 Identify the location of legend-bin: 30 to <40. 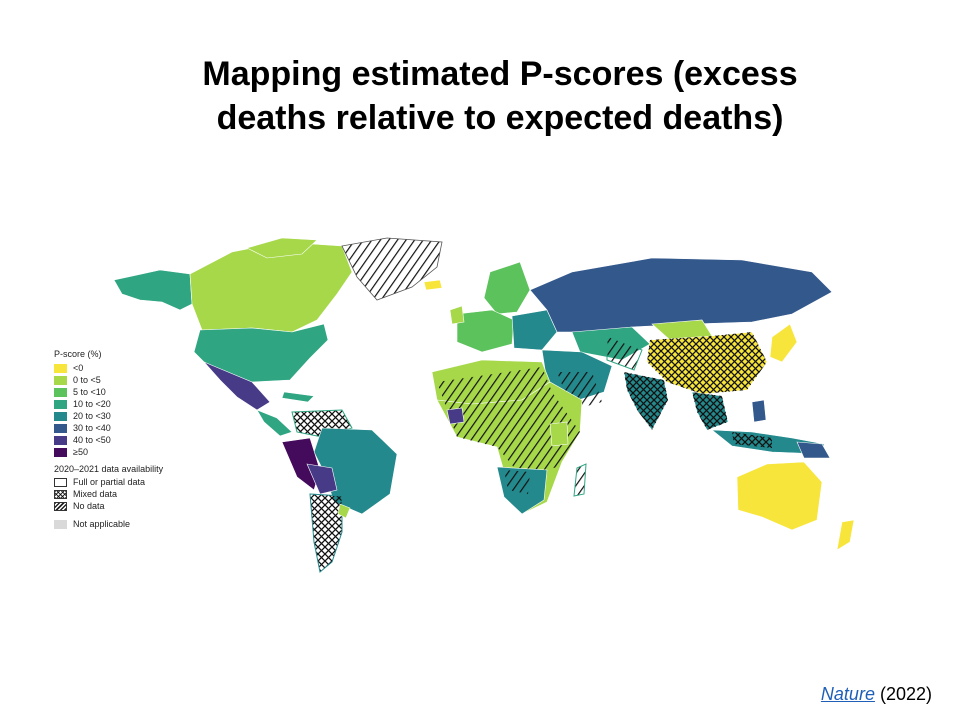
(139, 428).